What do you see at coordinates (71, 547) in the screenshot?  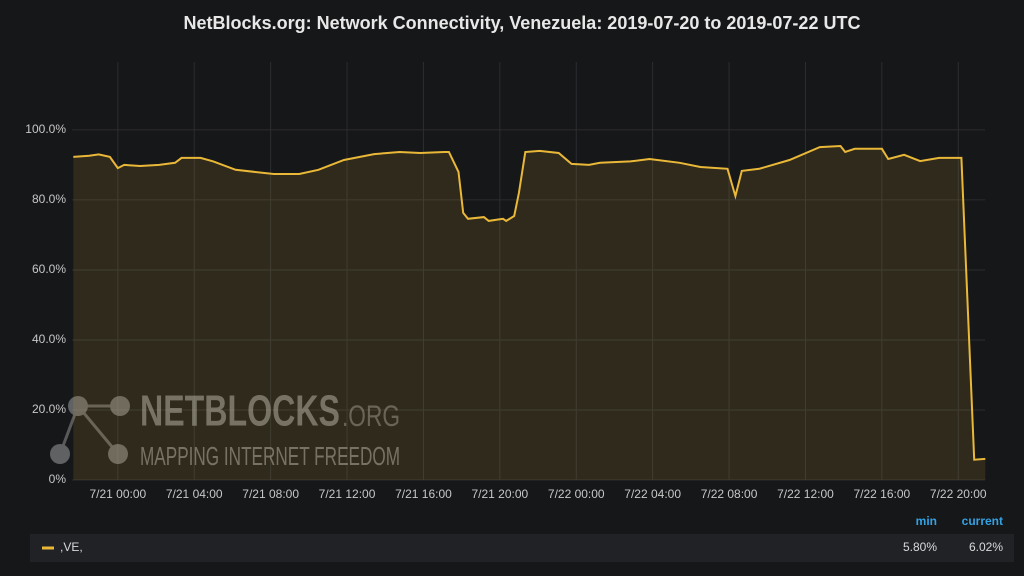 I see `legend-label: ,VE,` at bounding box center [71, 547].